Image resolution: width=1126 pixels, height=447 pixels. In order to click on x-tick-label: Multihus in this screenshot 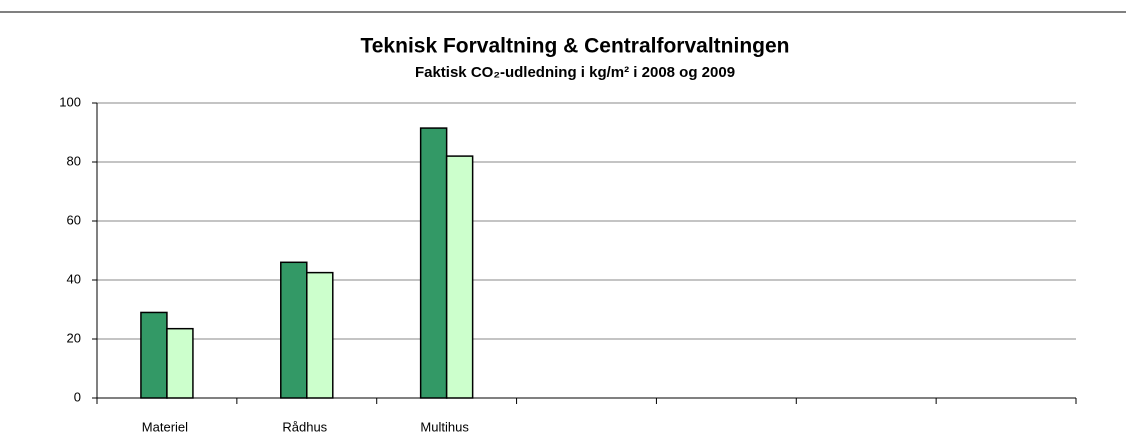, I will do `click(444, 426)`.